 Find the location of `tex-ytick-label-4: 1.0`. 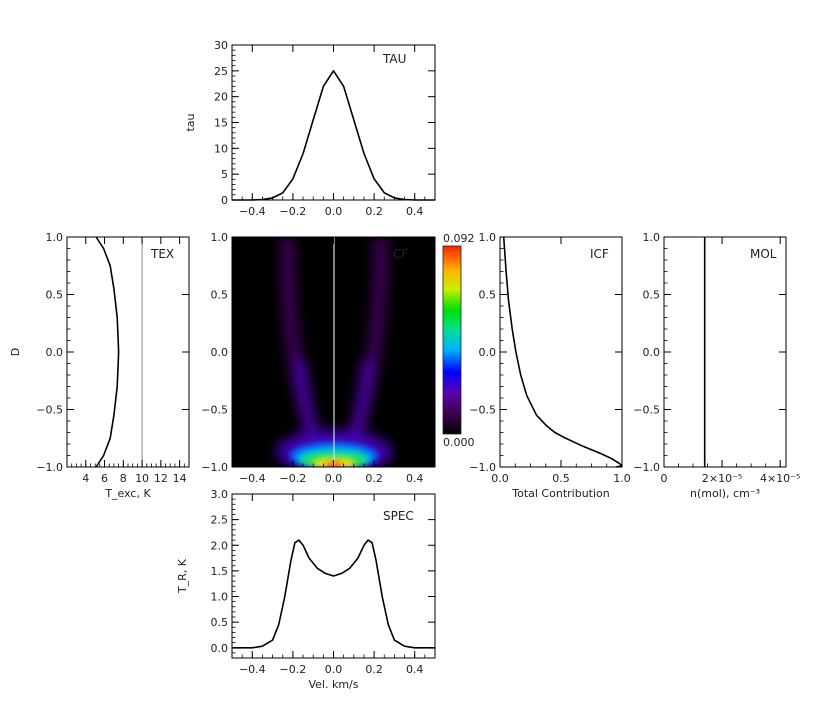

tex-ytick-label-4: 1.0 is located at coordinates (55, 237).